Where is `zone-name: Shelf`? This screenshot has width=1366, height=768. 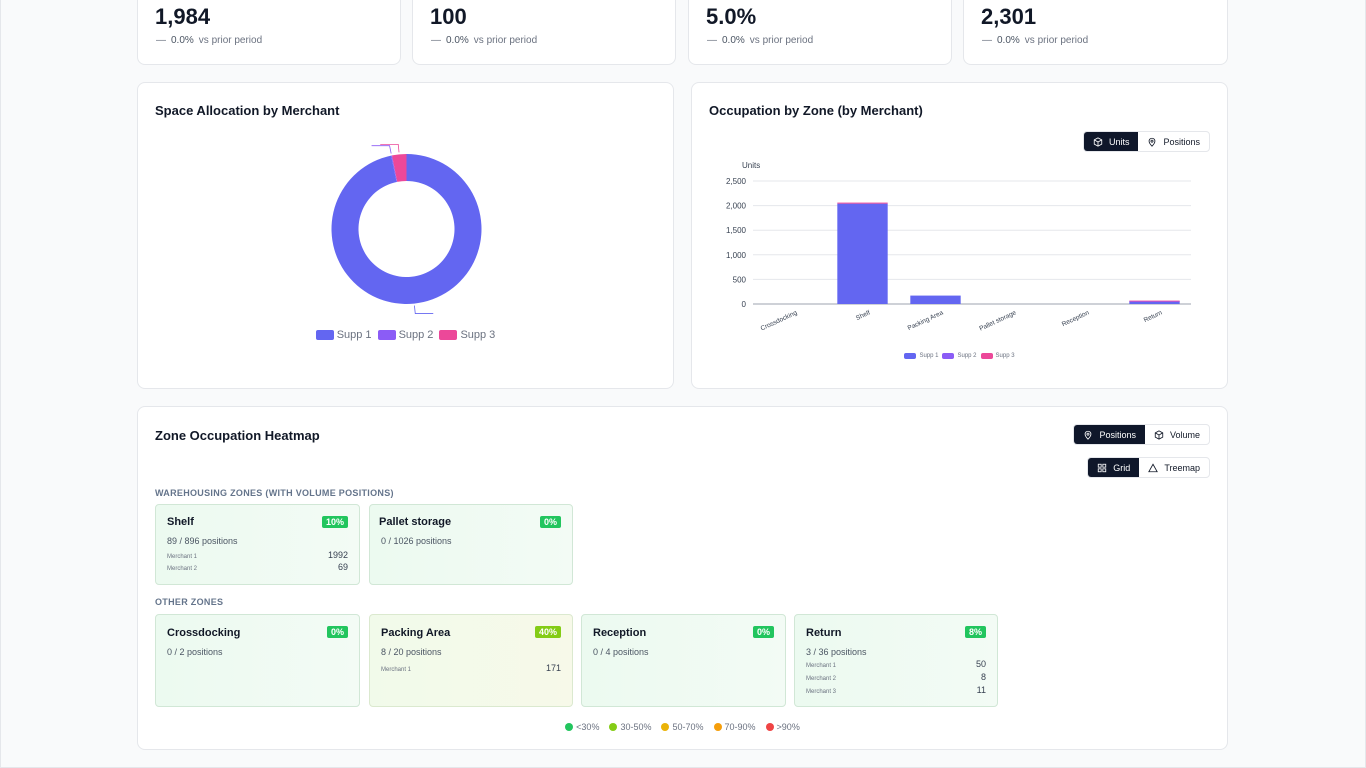
zone-name: Shelf is located at coordinates (180, 522).